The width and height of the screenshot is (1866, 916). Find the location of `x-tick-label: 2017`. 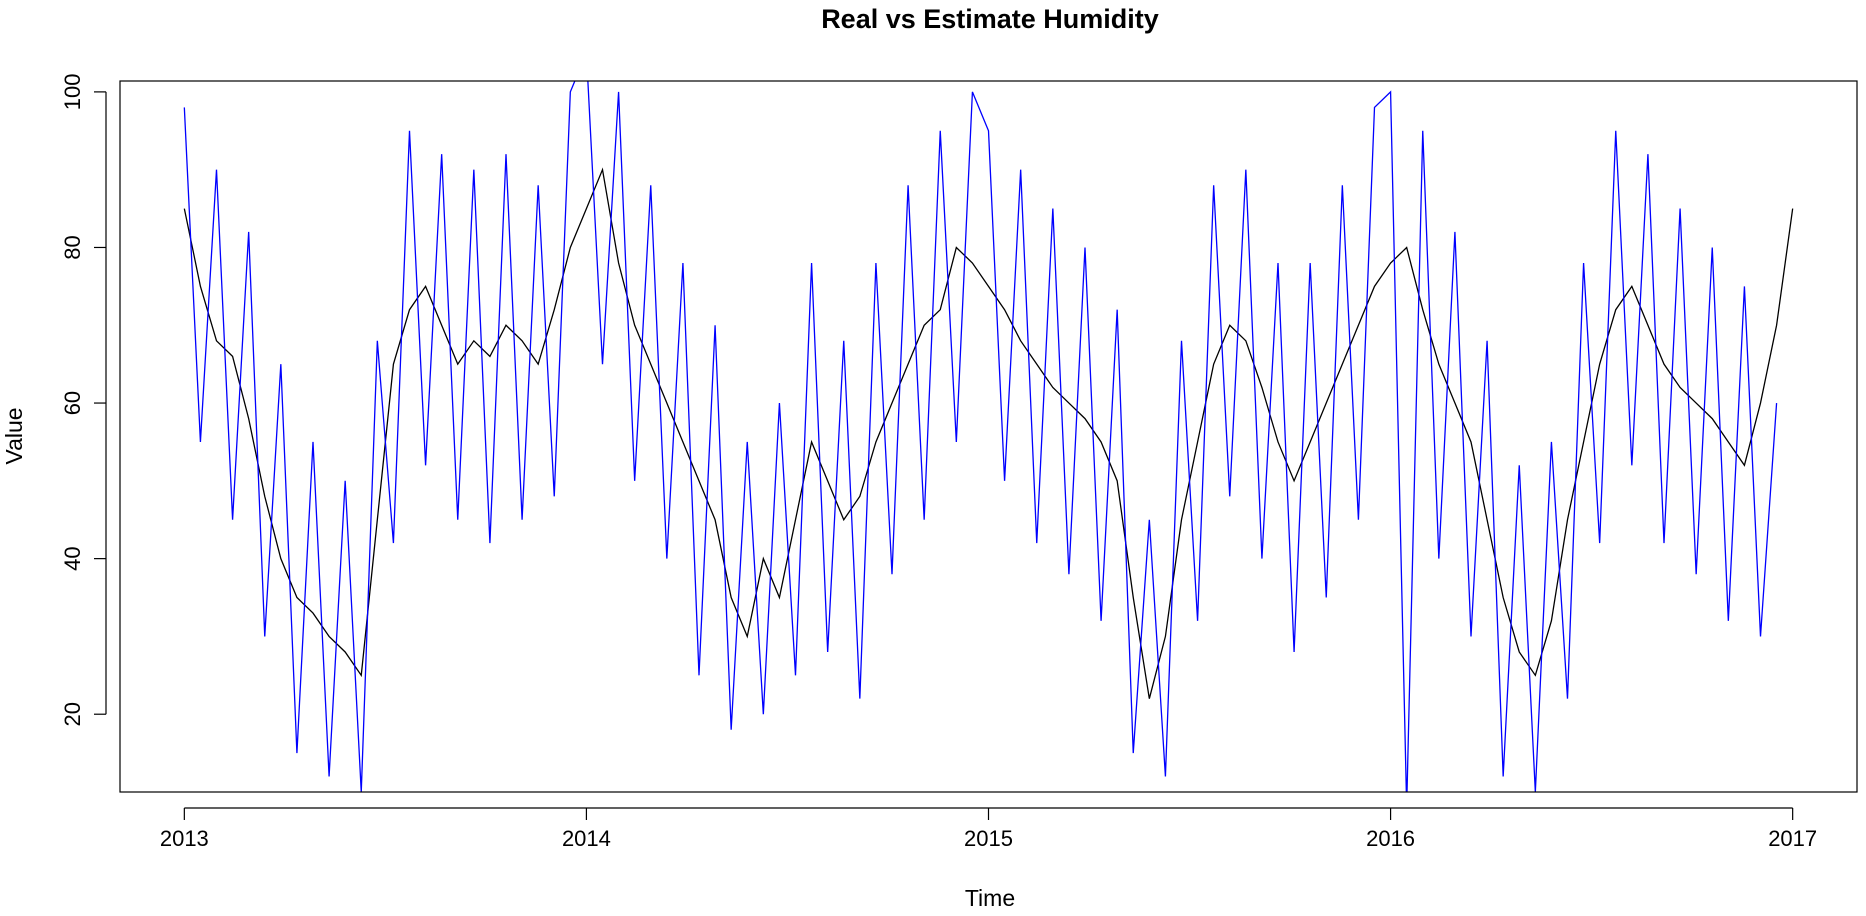

x-tick-label: 2017 is located at coordinates (1792, 838).